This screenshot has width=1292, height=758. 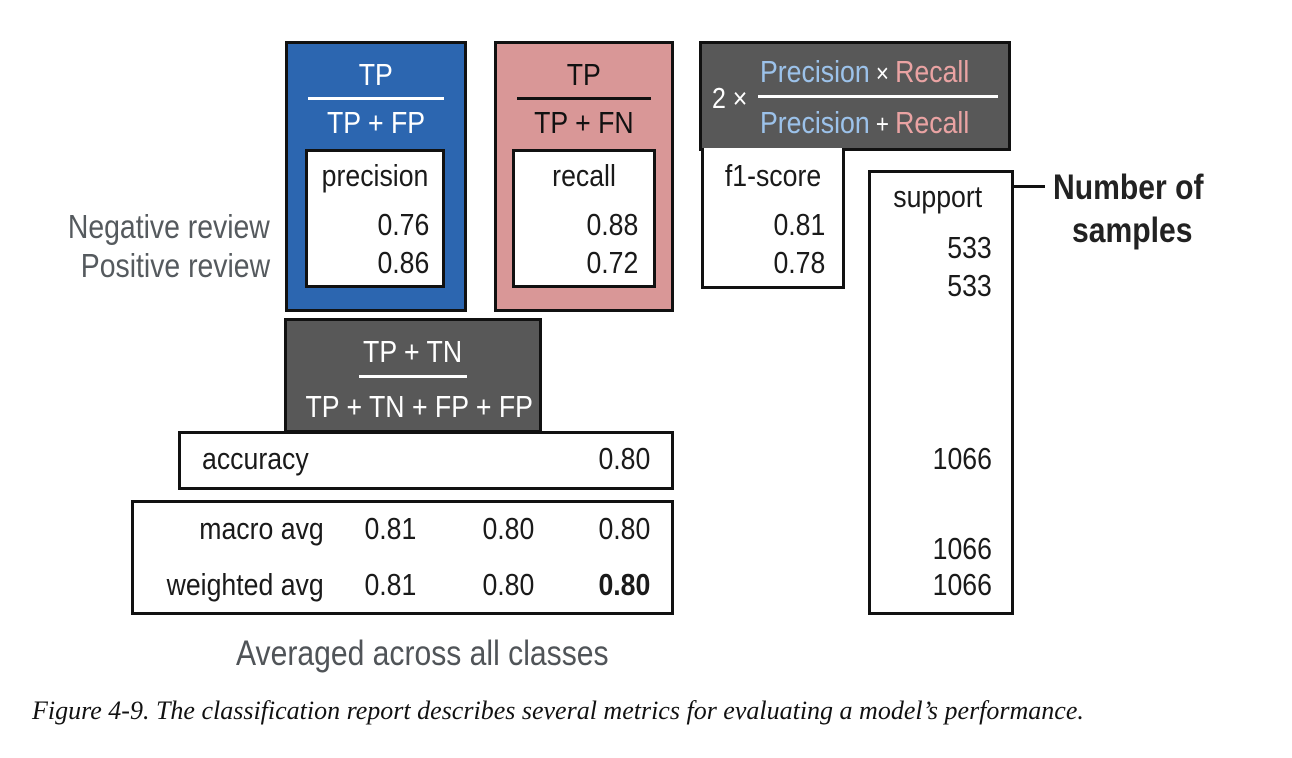 I want to click on precision-fraction-line, so click(x=376, y=98).